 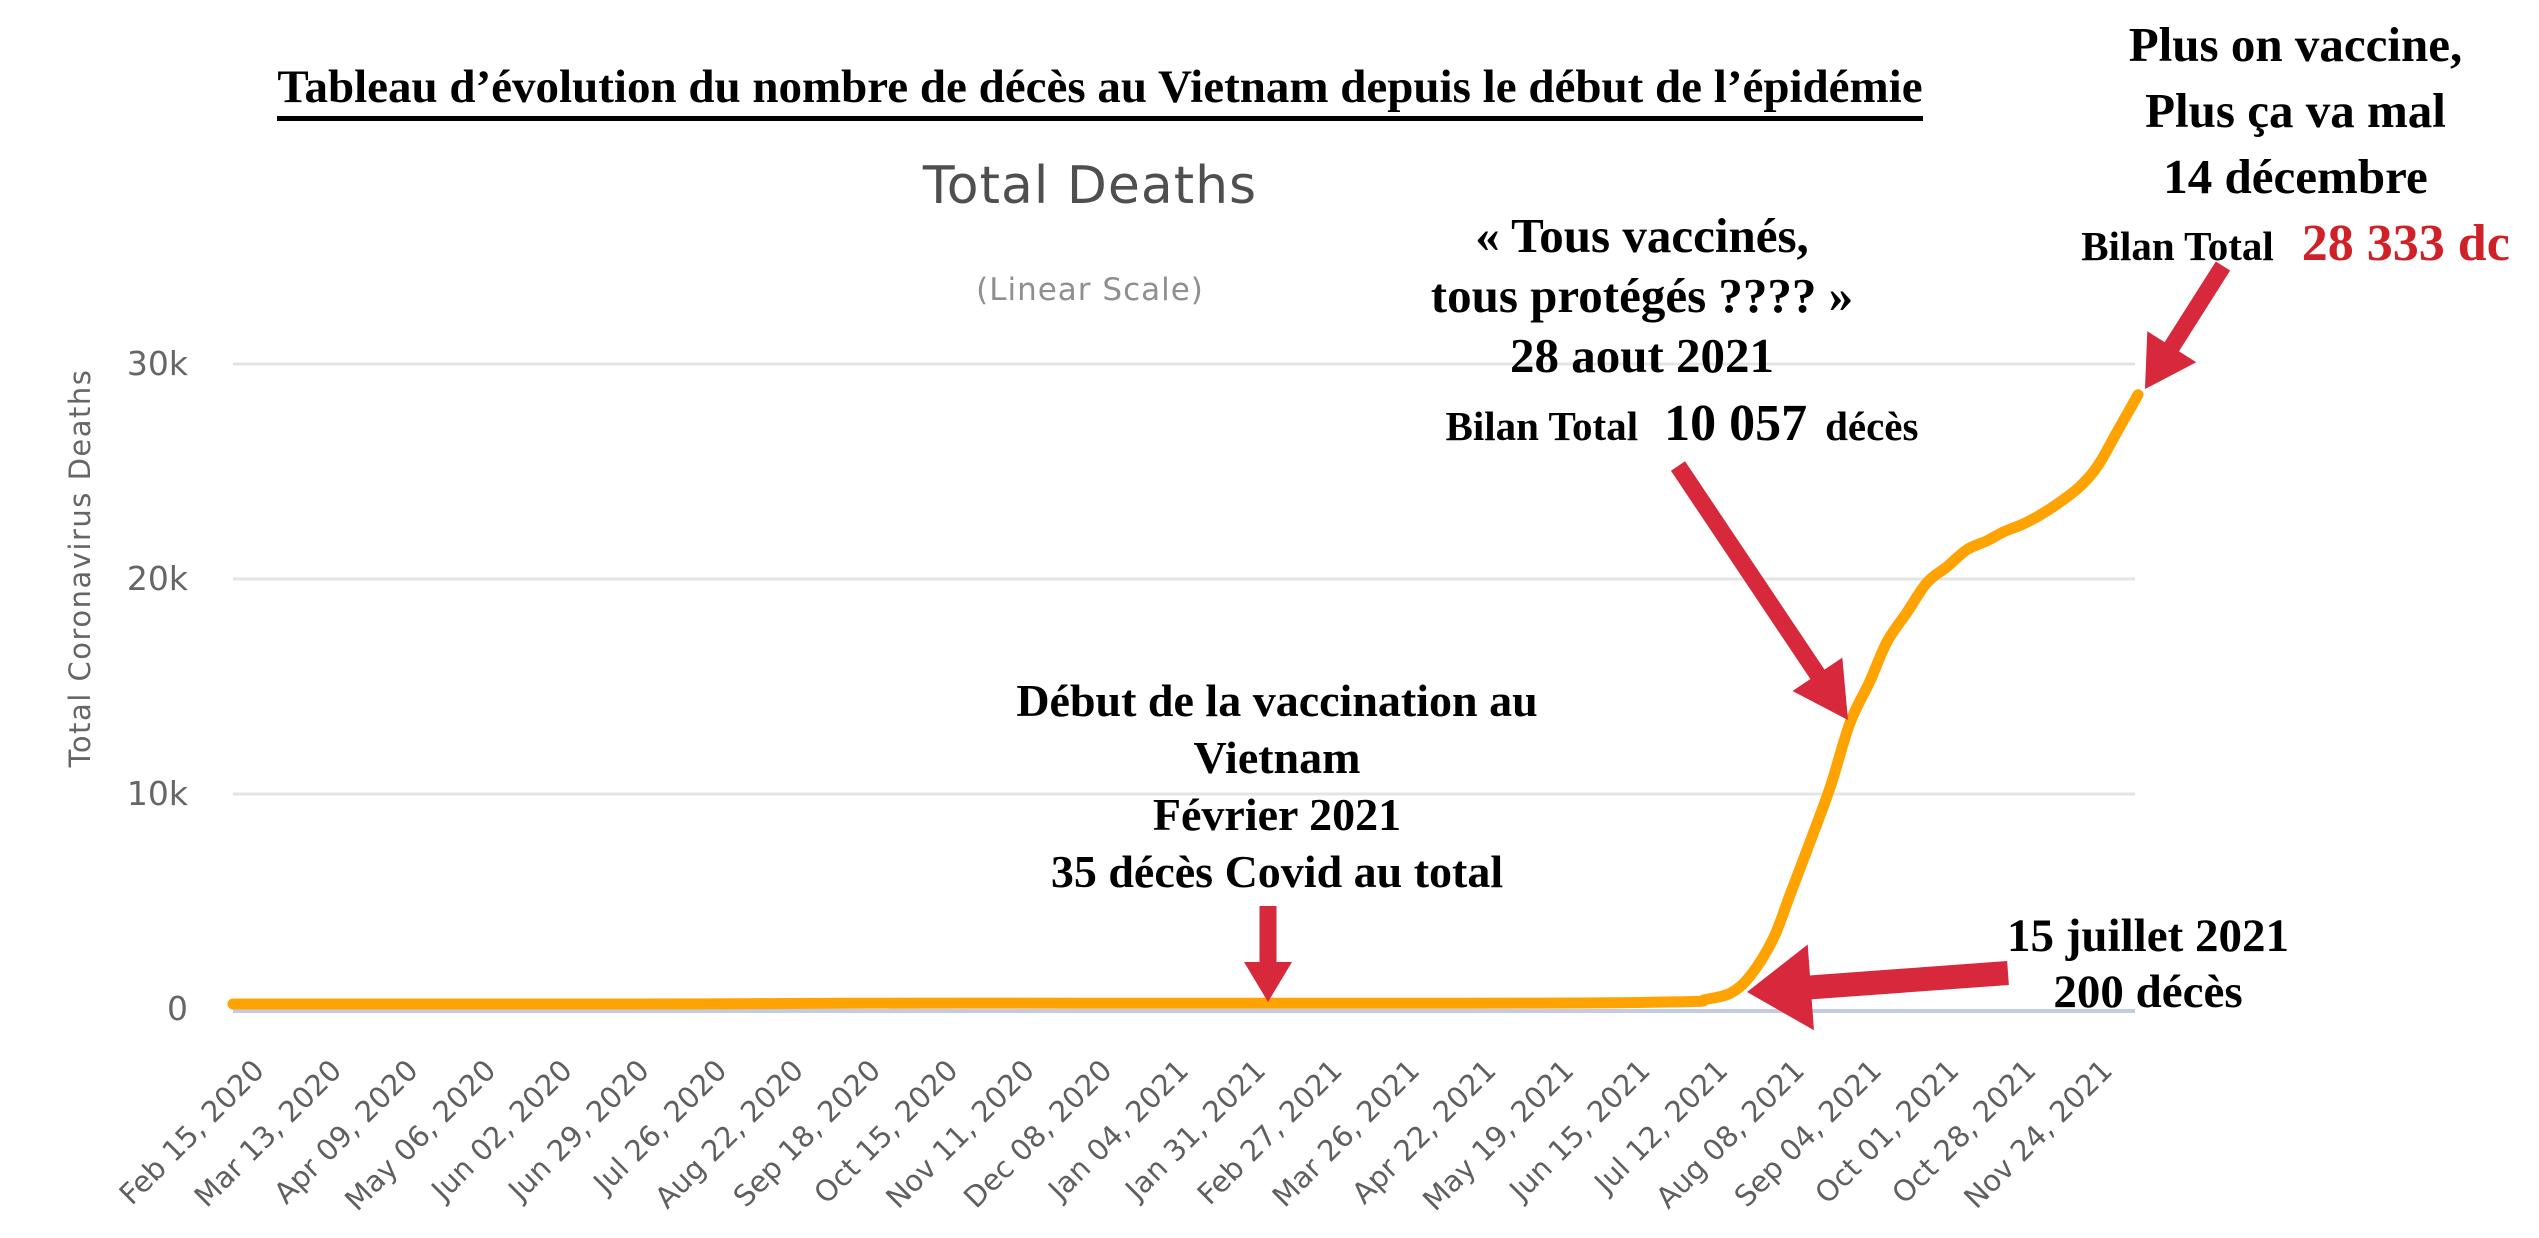 What do you see at coordinates (2196, 309) in the screenshot?
I see `arrow-to-curve-end-december-shaft` at bounding box center [2196, 309].